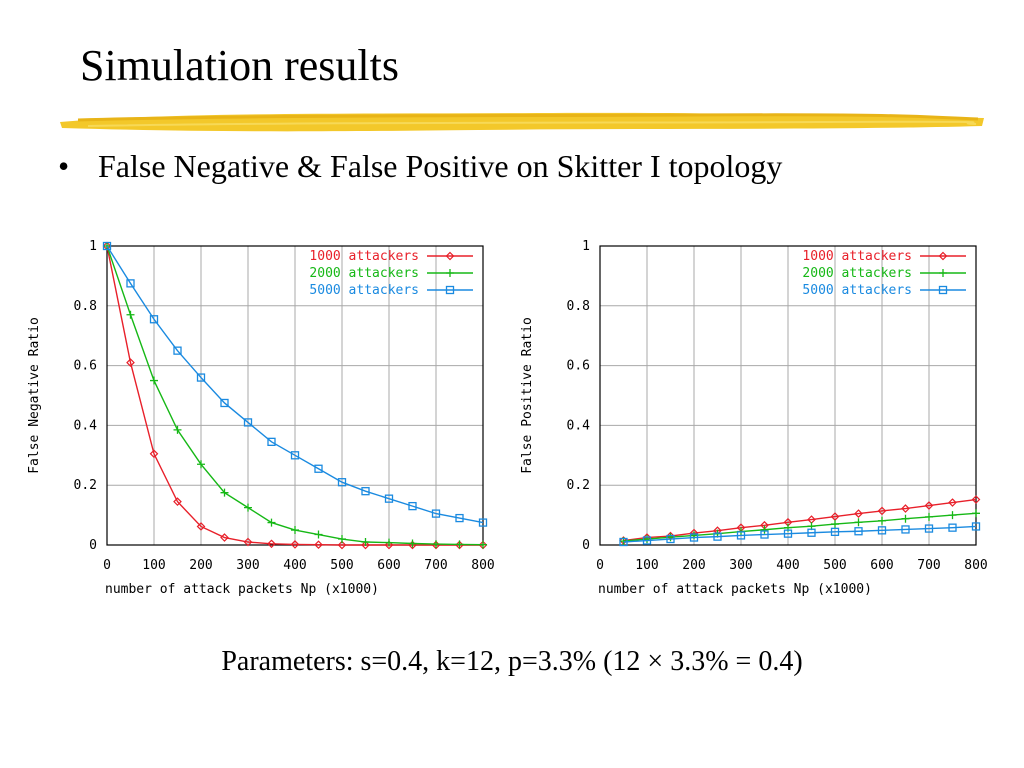 This screenshot has height=768, width=1024. Describe the element at coordinates (600, 565) in the screenshot. I see `x-tick-label: 0` at that location.